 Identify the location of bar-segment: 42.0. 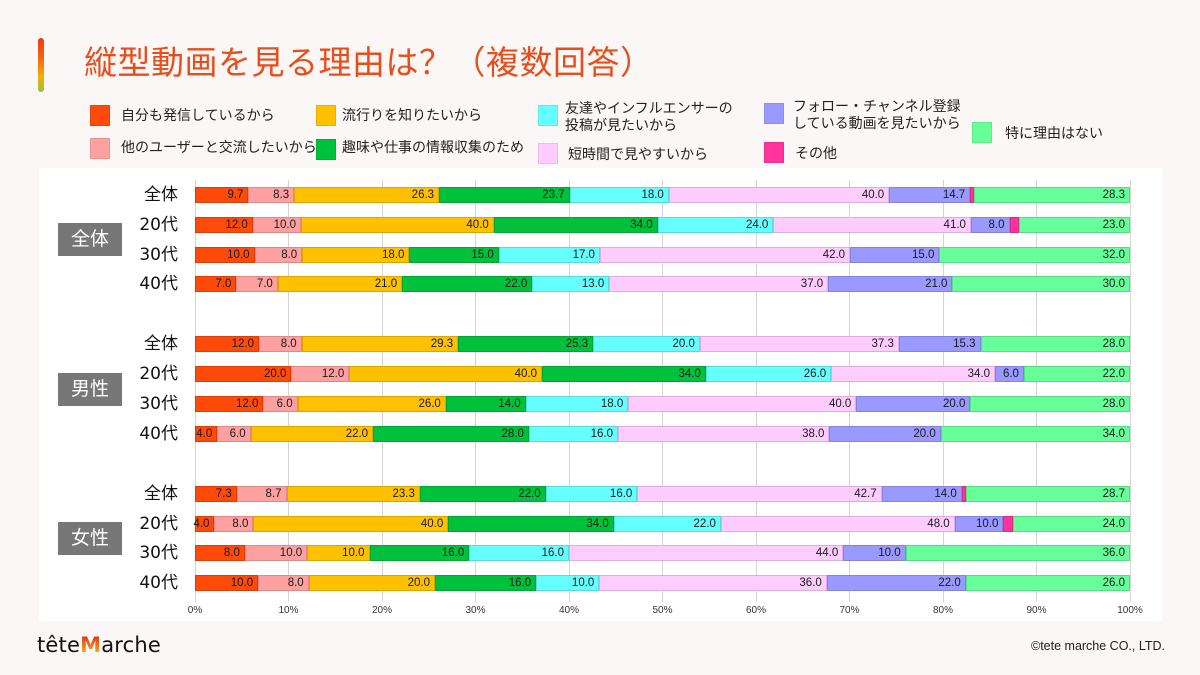
(725, 254).